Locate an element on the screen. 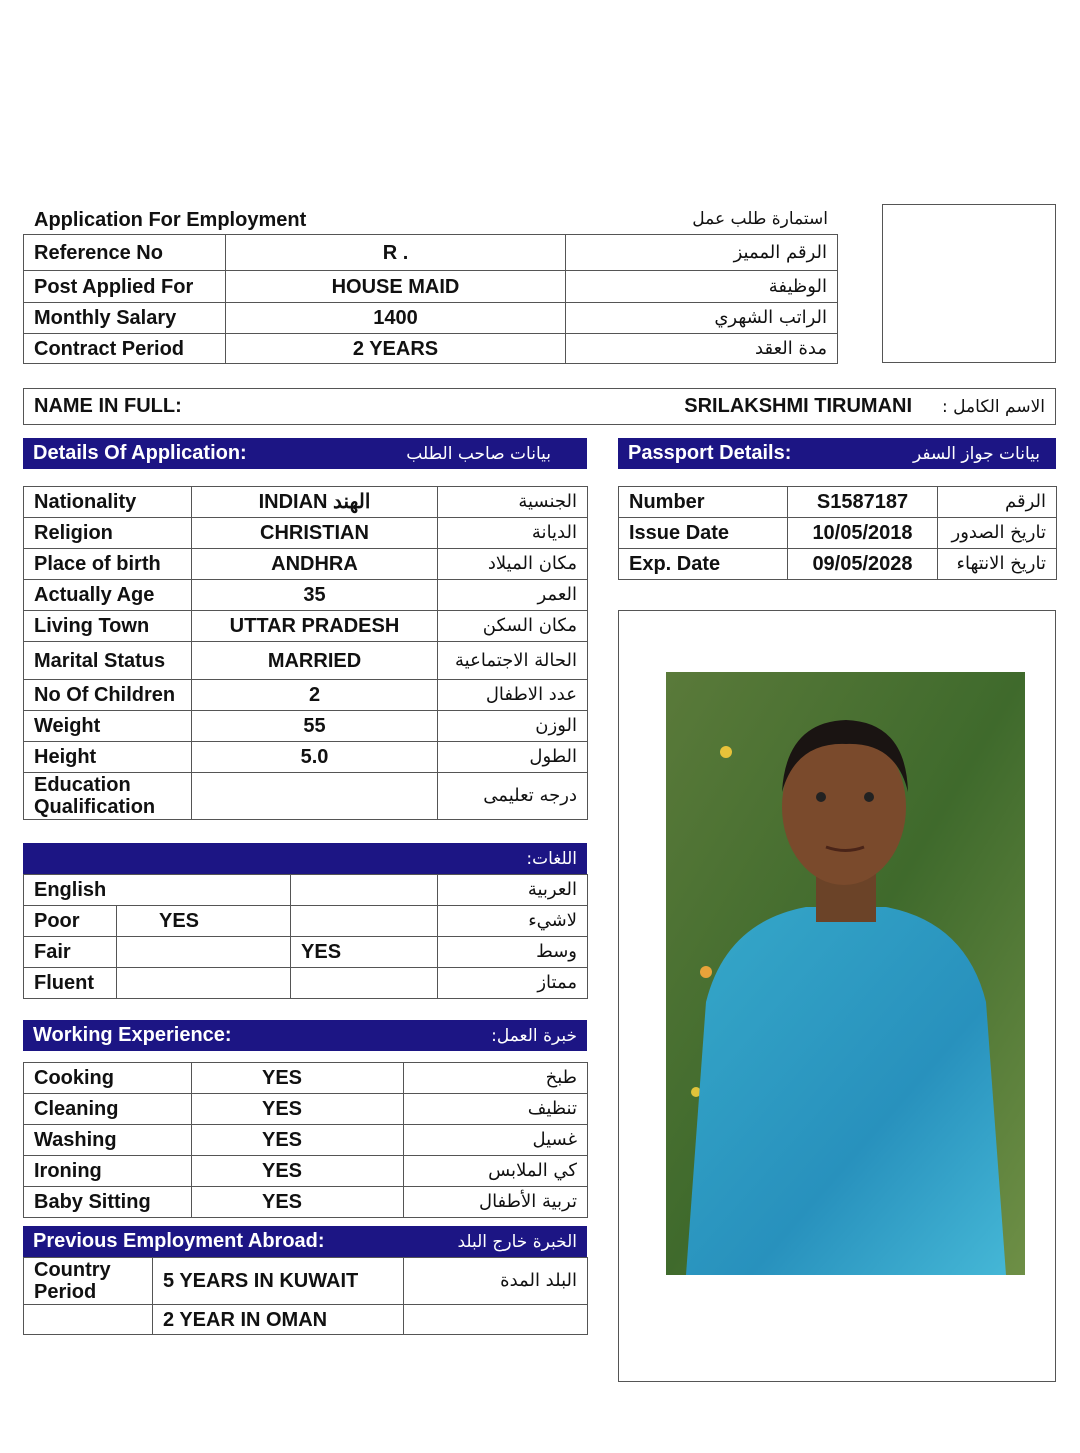 Image resolution: width=1080 pixels, height=1453 pixels. language-arabic: العربية is located at coordinates (513, 890).